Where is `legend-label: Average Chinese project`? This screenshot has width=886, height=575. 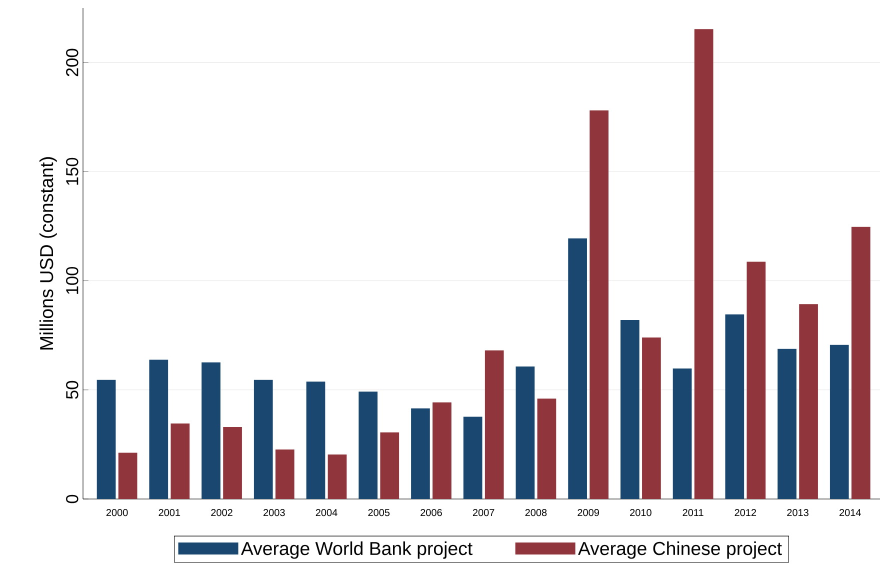
legend-label: Average Chinese project is located at coordinates (680, 550).